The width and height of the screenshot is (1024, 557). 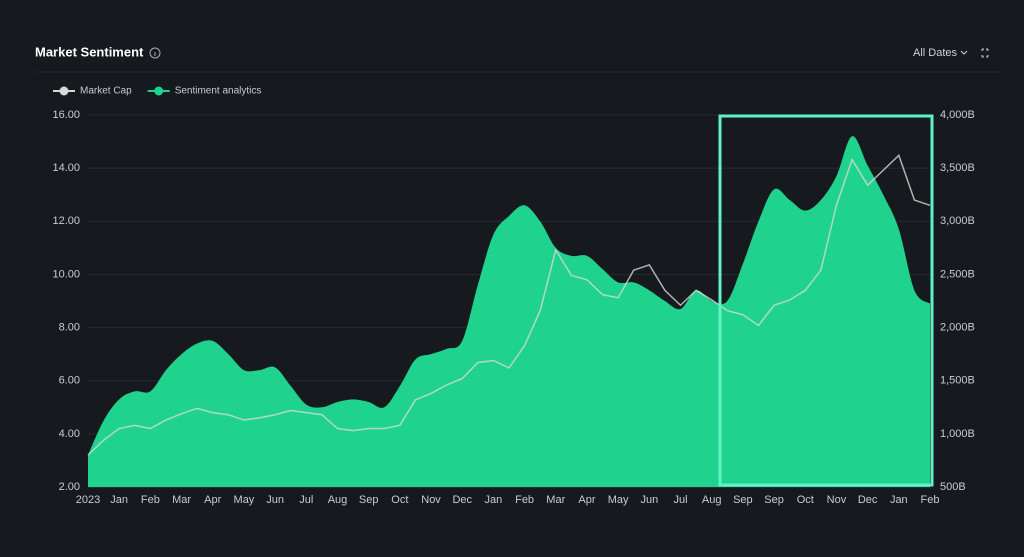 I want to click on y2-tick-label: 1,500B, so click(x=957, y=381).